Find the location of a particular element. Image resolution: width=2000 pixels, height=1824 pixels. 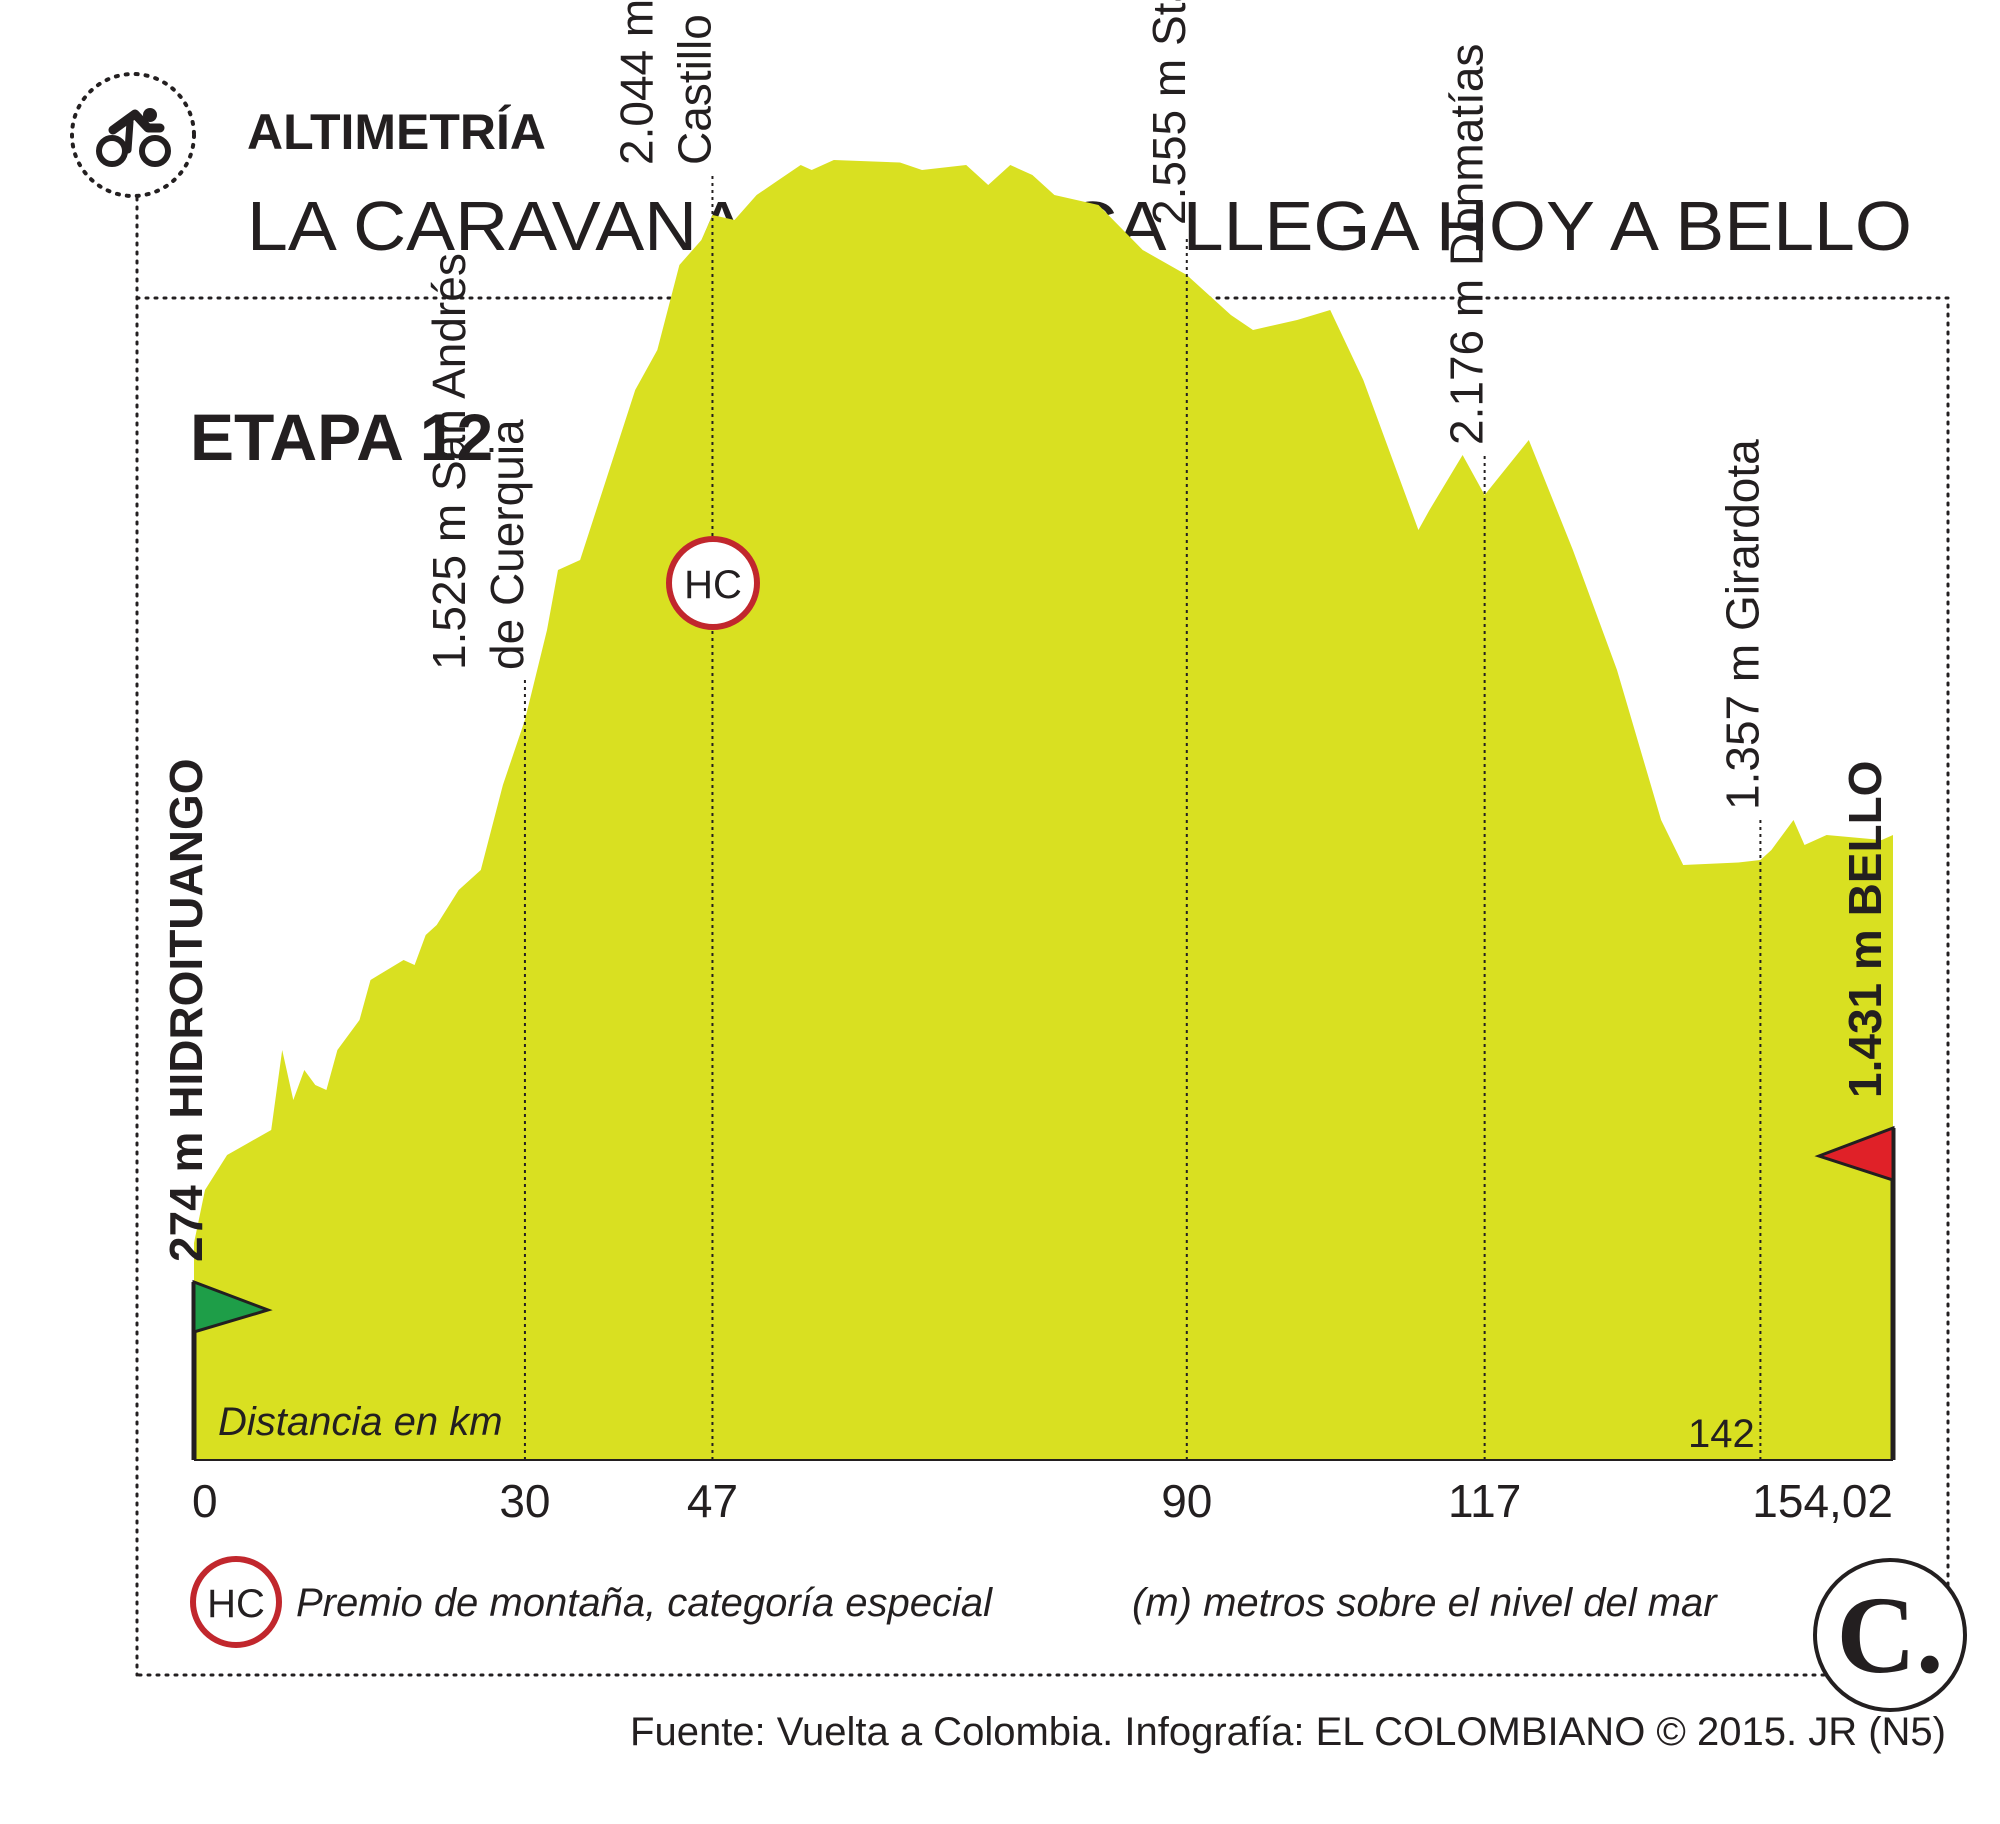

waypoint-label: 2.044 m alto is located at coordinates (637, 82).